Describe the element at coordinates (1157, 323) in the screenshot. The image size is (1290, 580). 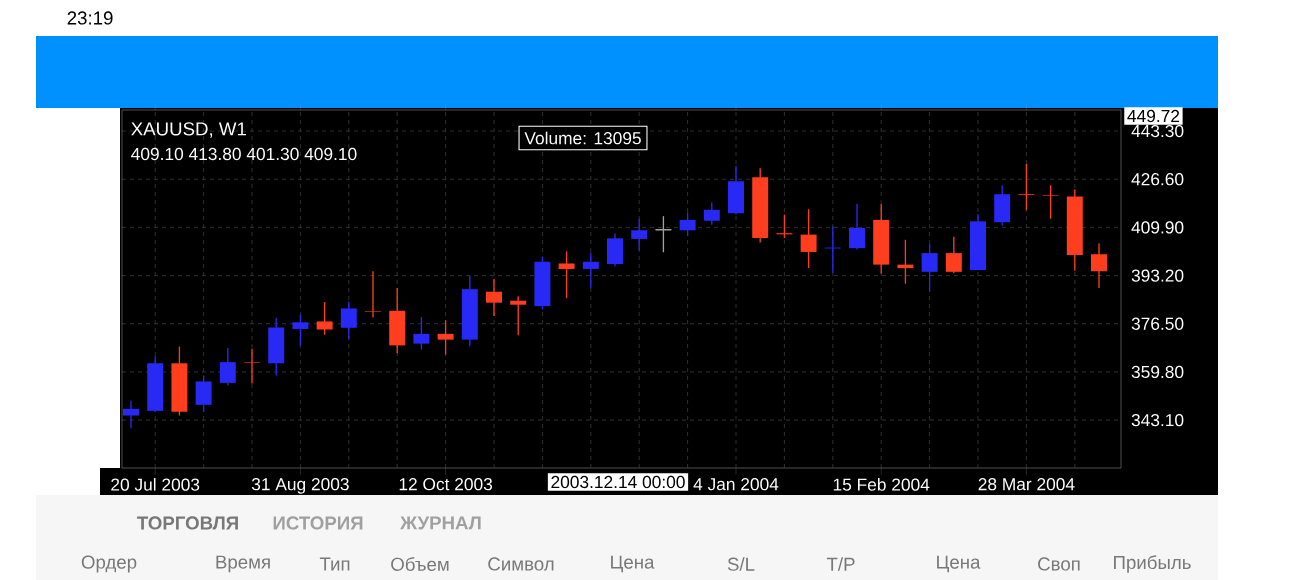
I see `y-tick-label: 376.50` at that location.